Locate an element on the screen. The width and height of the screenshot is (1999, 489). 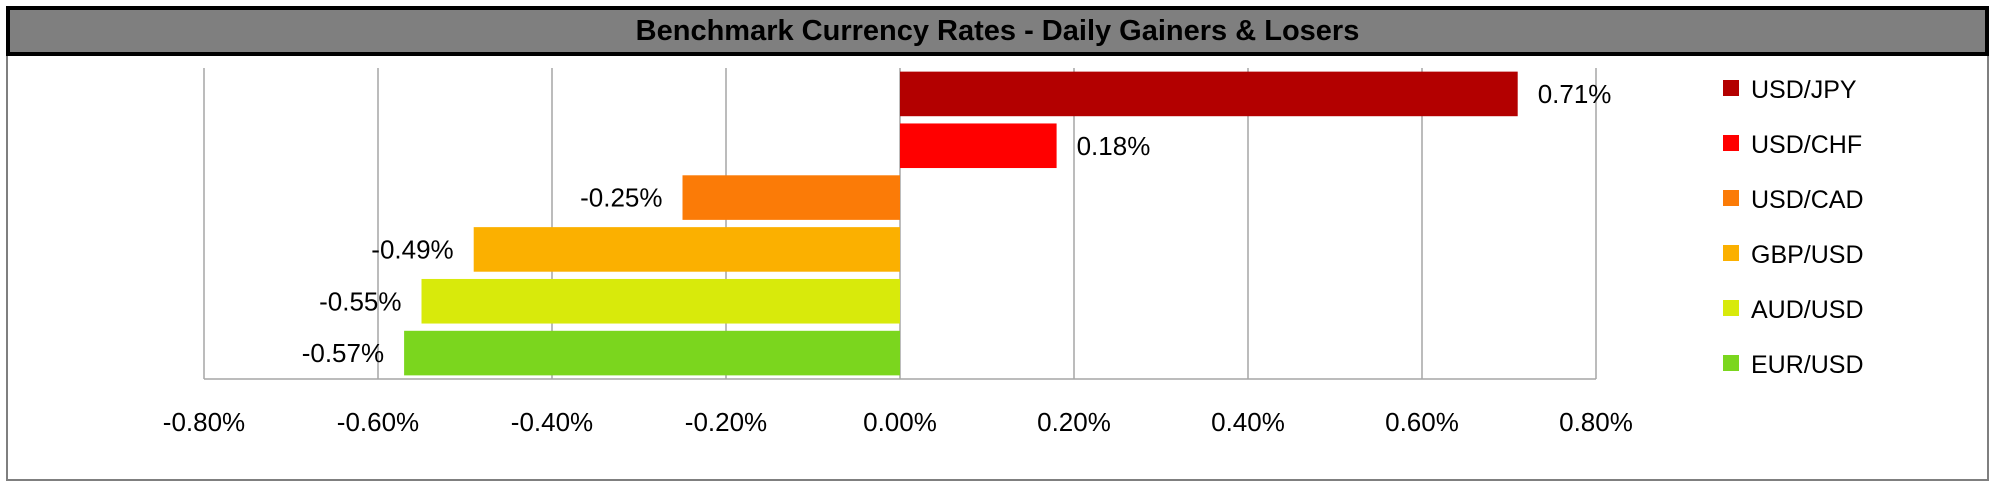
bar-usd-jpy is located at coordinates (1209, 94).